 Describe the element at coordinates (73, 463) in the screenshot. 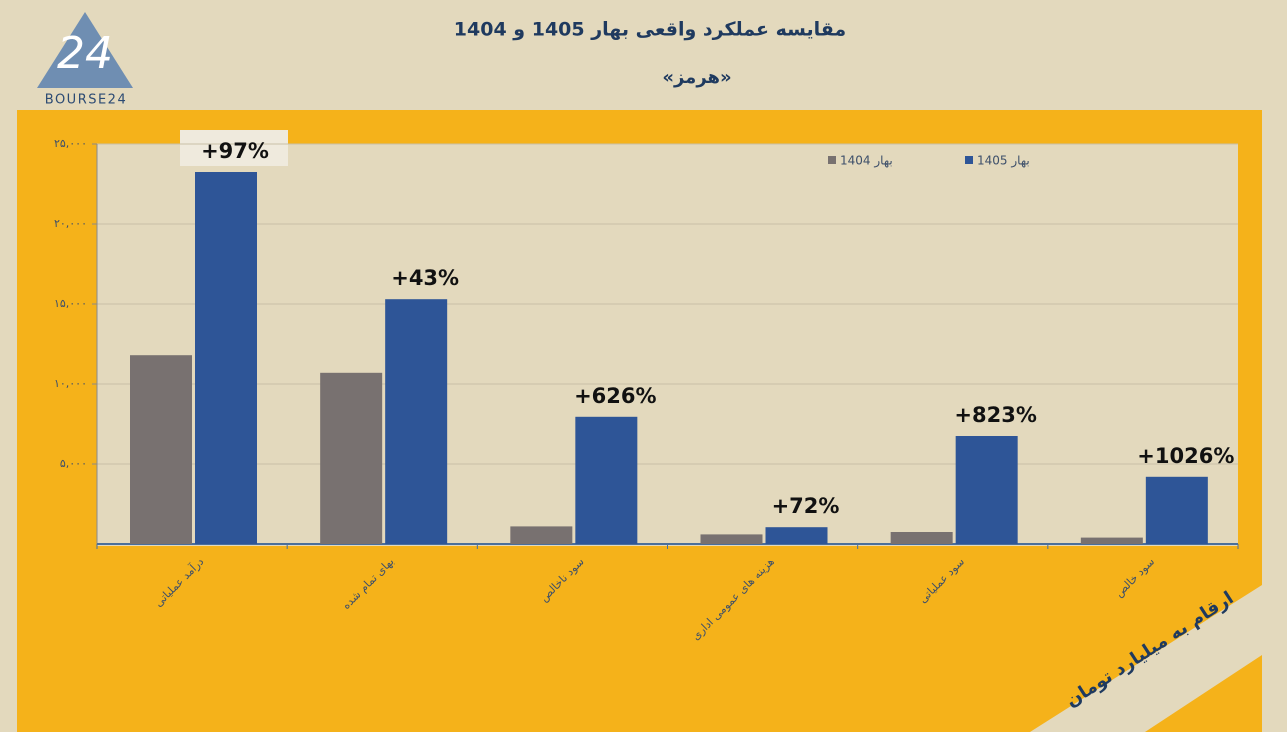

I see `y-tick-label: ۵,۰۰۰` at that location.